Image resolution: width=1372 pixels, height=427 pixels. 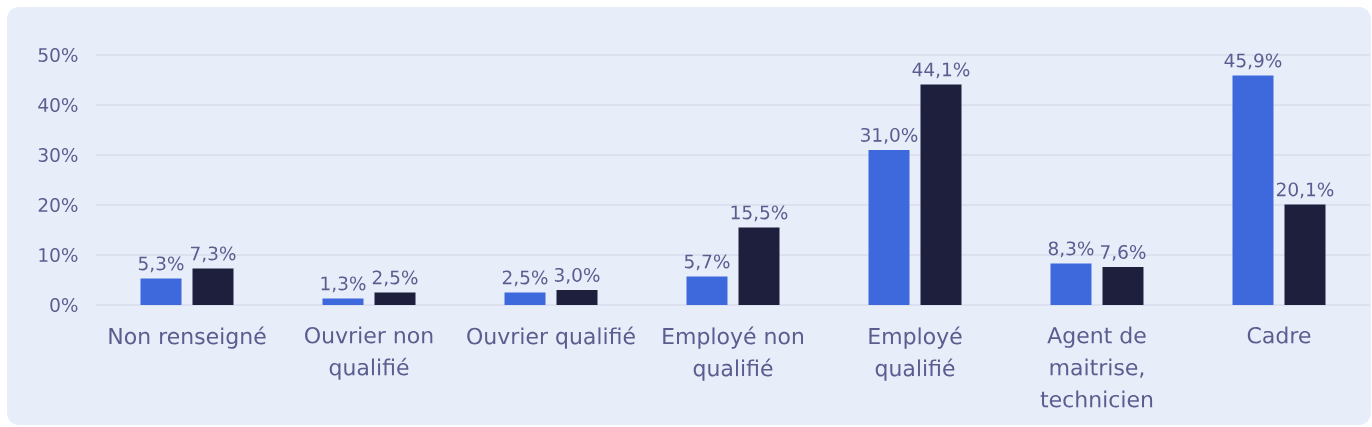 I want to click on data-label: 31,0%, so click(x=889, y=135).